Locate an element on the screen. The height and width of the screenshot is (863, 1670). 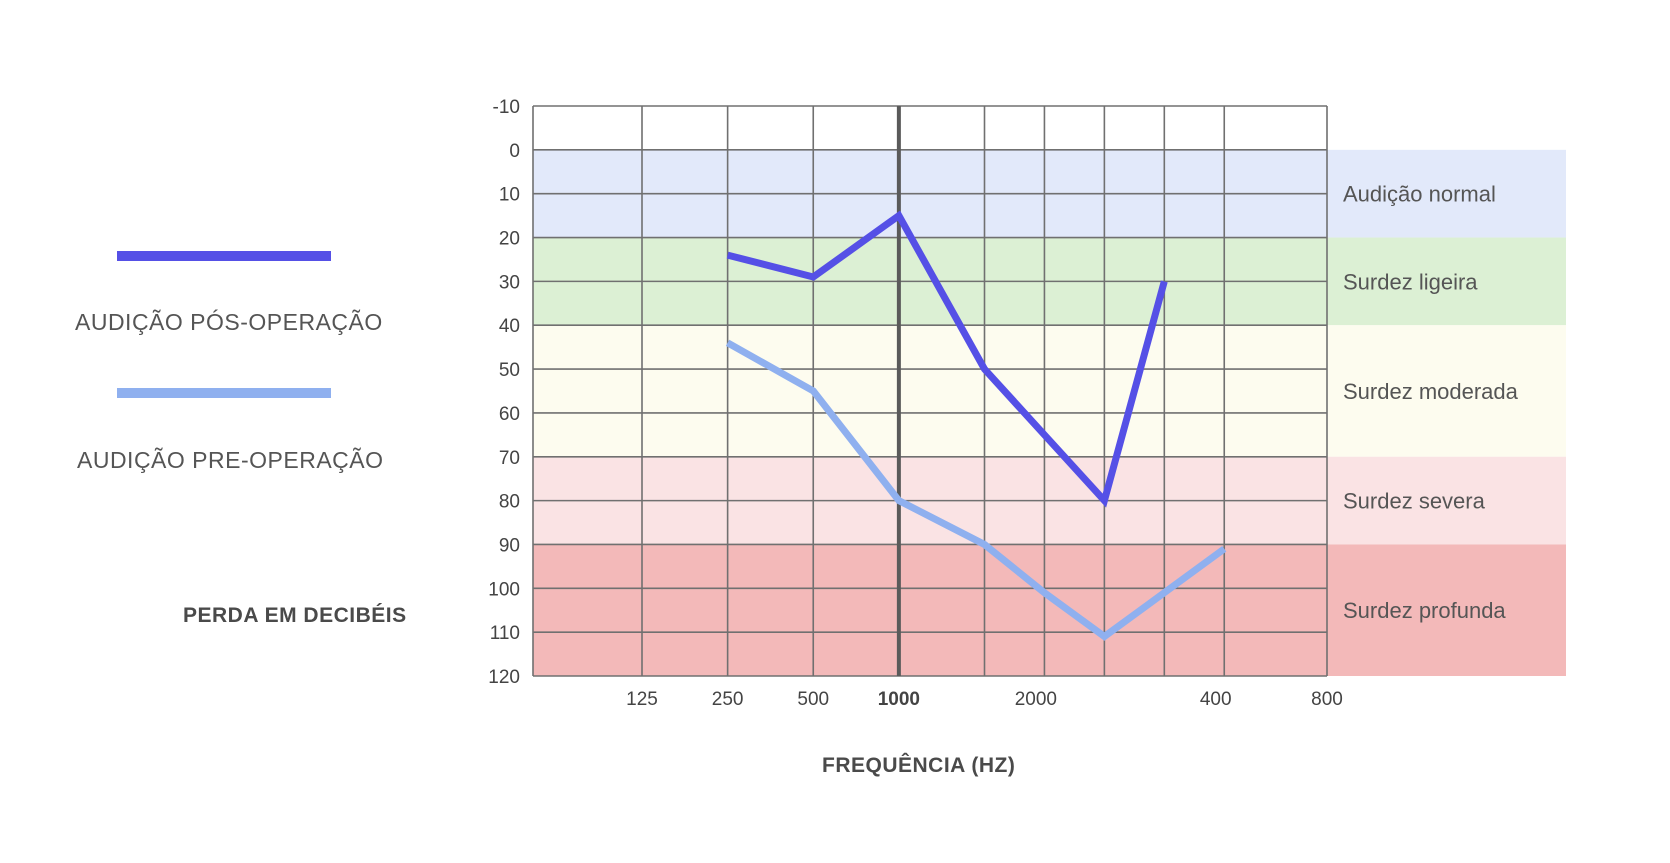
legend-label-post-op: AUDIÇÃO PÓS-OPERAÇÃO is located at coordinates (229, 322).